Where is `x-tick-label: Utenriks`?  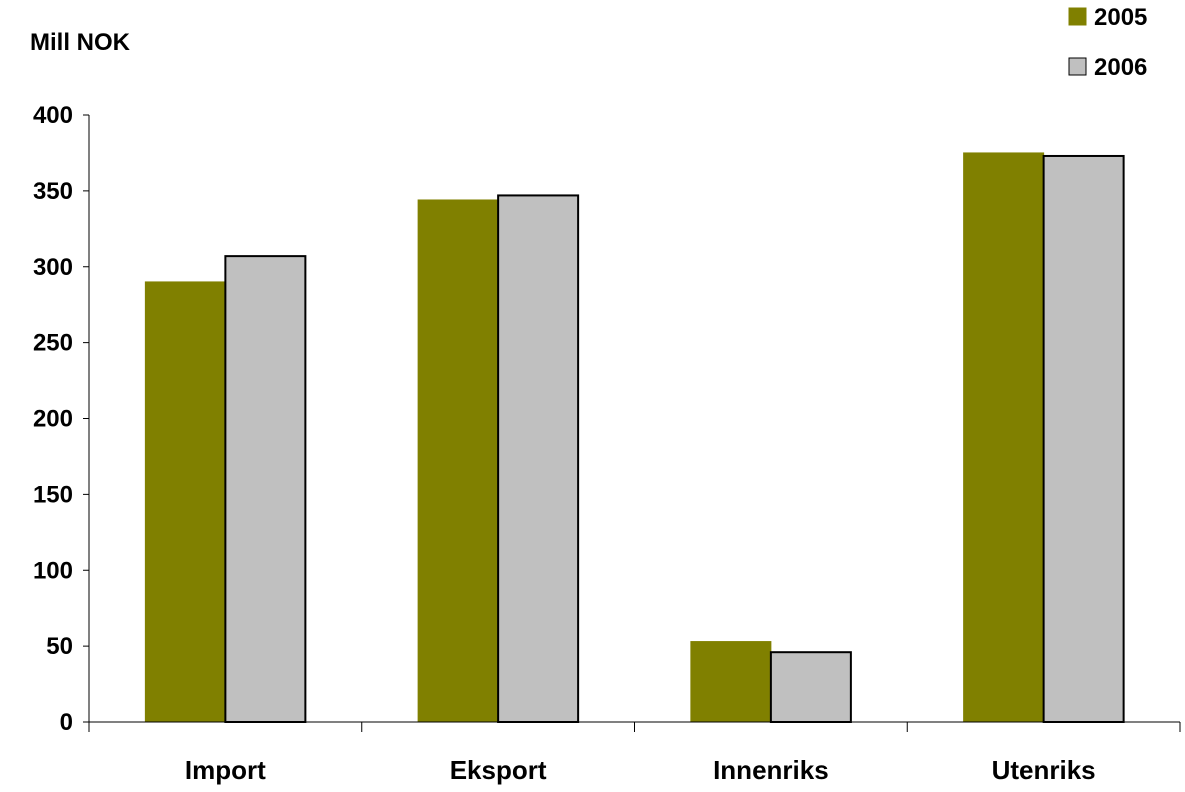 x-tick-label: Utenriks is located at coordinates (1044, 770).